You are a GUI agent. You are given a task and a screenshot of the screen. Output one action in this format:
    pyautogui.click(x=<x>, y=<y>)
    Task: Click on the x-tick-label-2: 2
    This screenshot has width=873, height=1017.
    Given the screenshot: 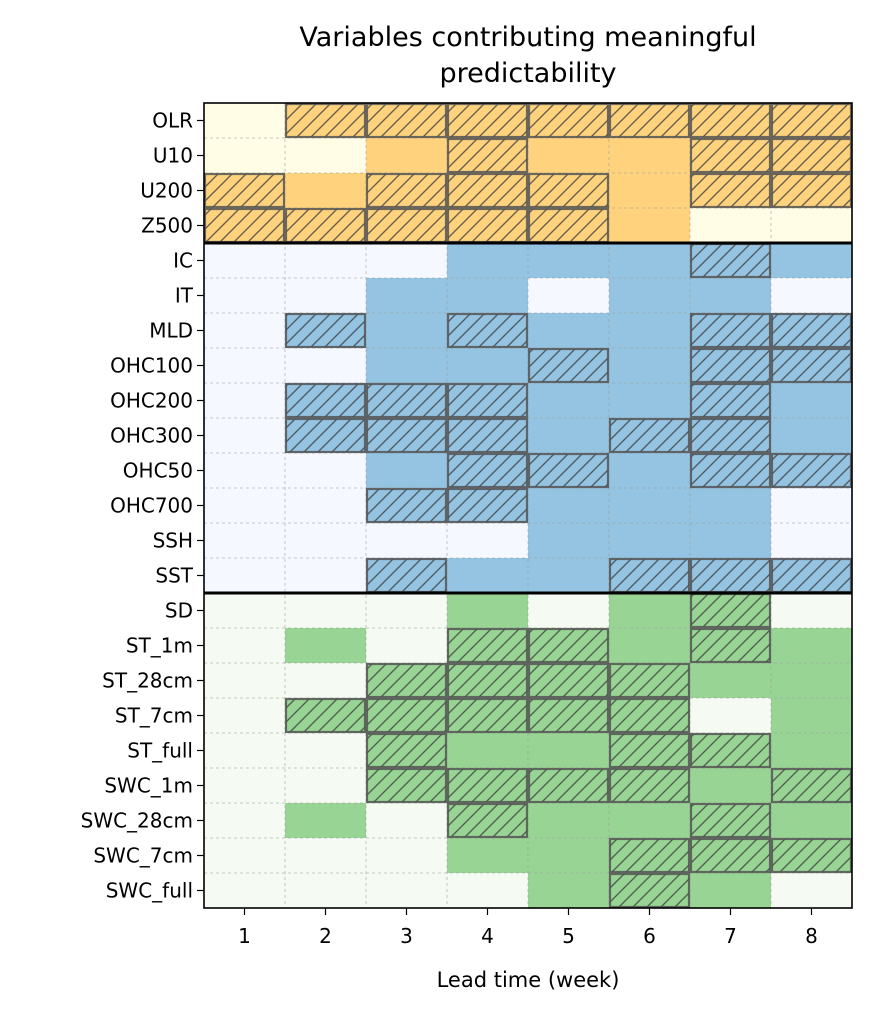 What is the action you would take?
    pyautogui.click(x=325, y=936)
    